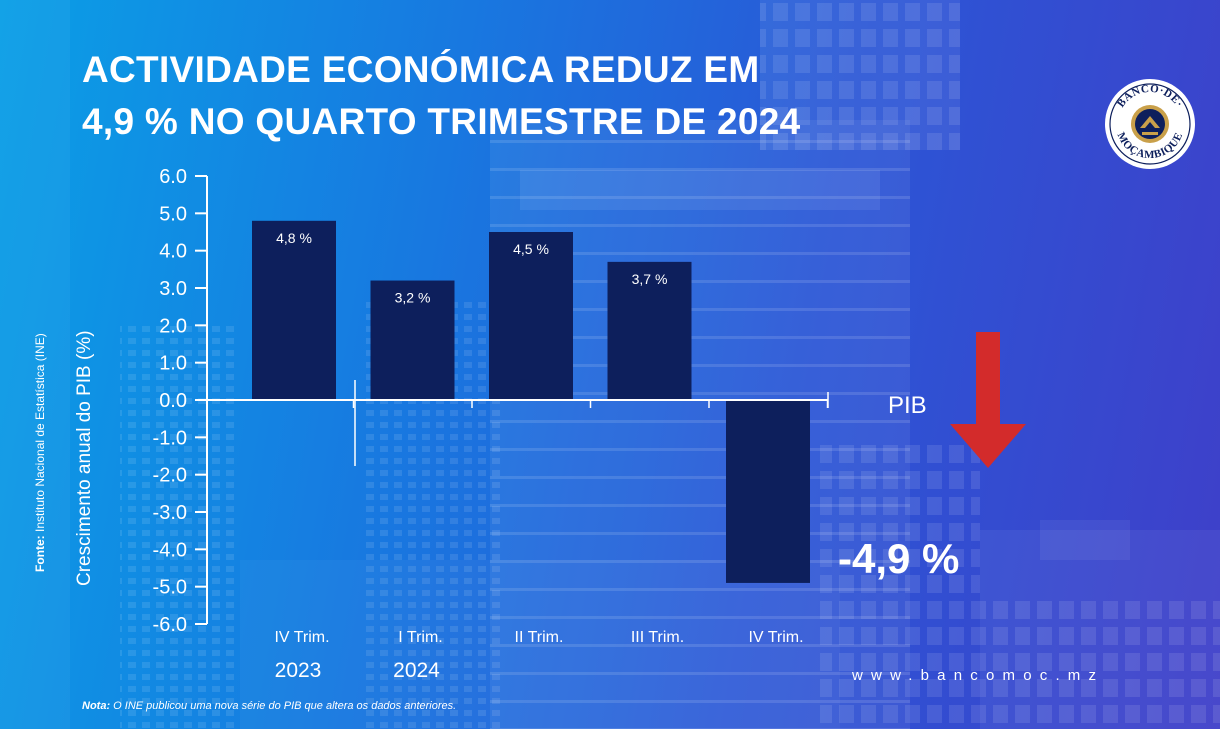  Describe the element at coordinates (173, 252) in the screenshot. I see `y-tick-label: 4.0` at that location.